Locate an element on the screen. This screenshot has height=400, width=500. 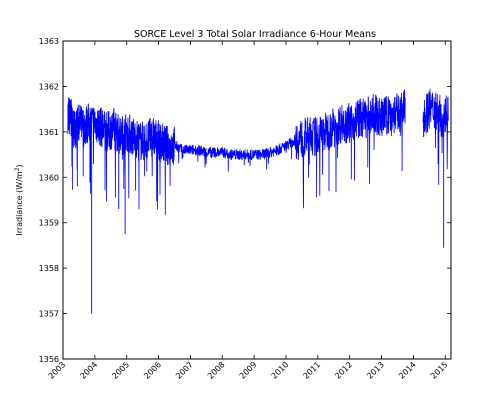
y-tick-label: 1360 is located at coordinates (49, 177).